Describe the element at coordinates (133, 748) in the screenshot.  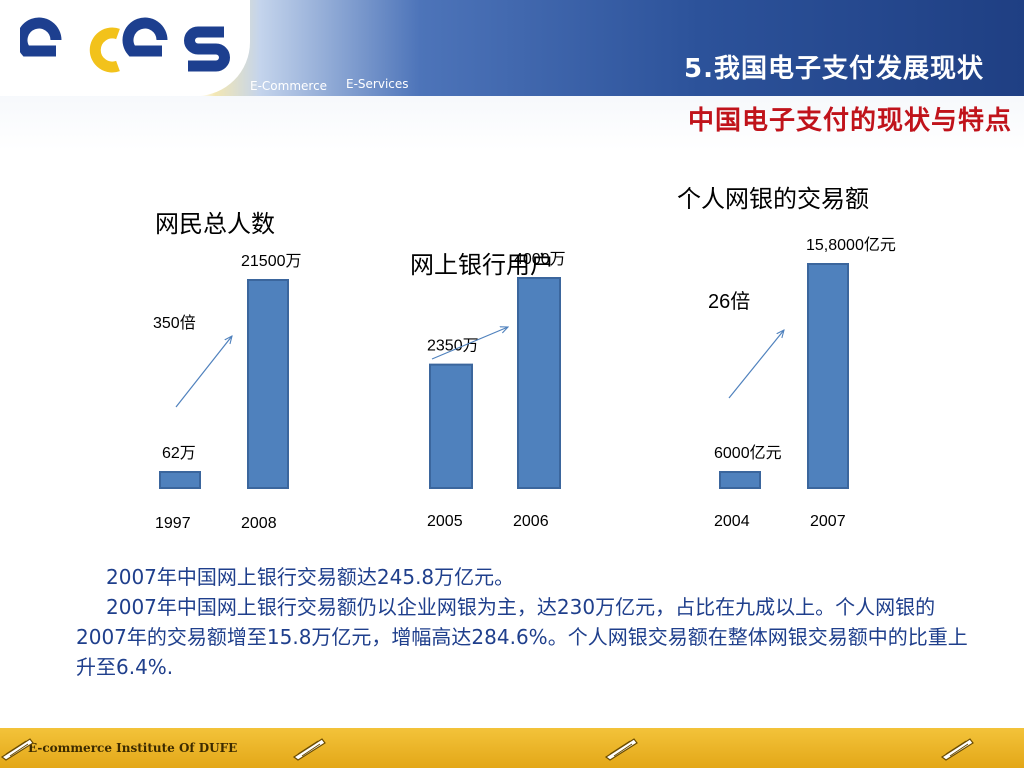
I see `footer-institute: E-commerce Institute Of DUFE` at that location.